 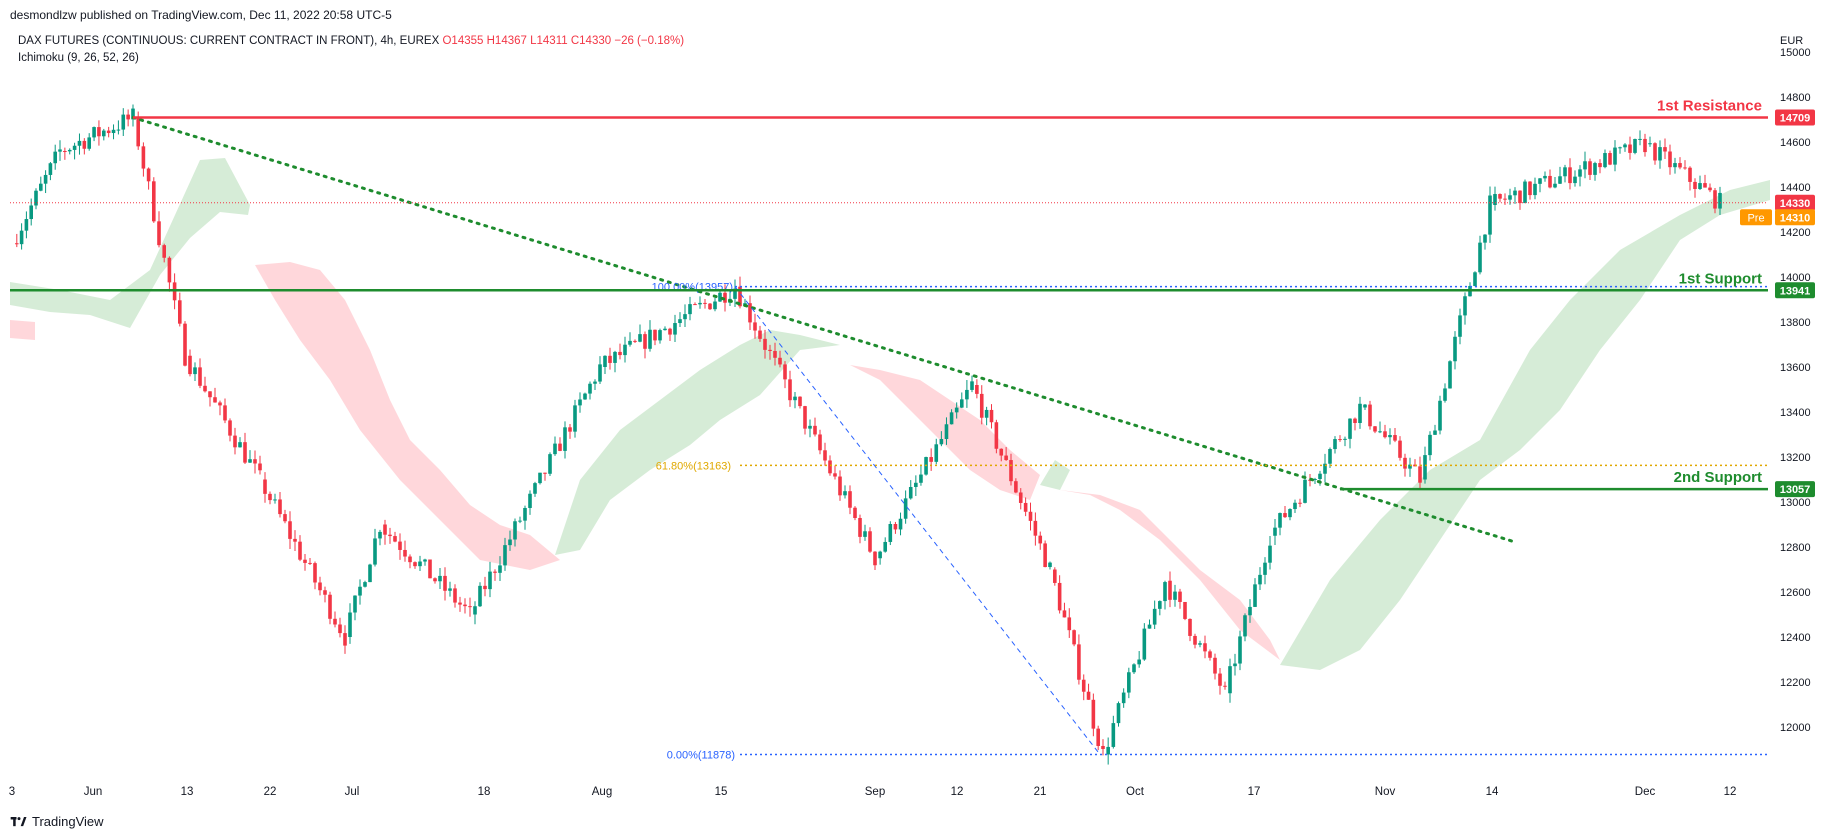 What do you see at coordinates (1254, 792) in the screenshot?
I see `x-tick-label: 17` at bounding box center [1254, 792].